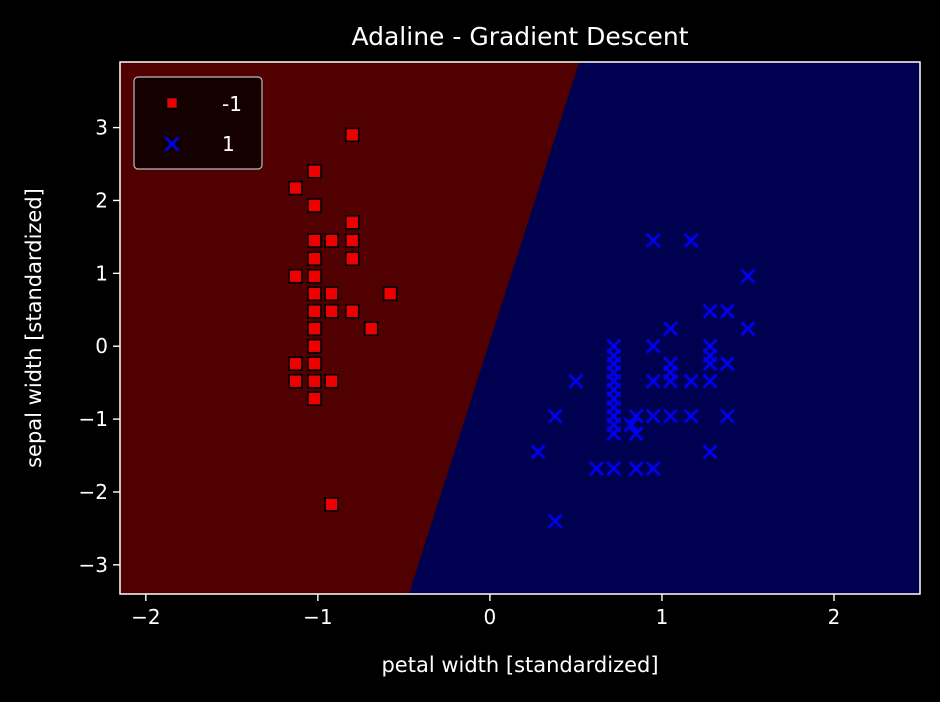 This screenshot has width=940, height=702. I want to click on x-axis-label: petal width [standardized], so click(519, 665).